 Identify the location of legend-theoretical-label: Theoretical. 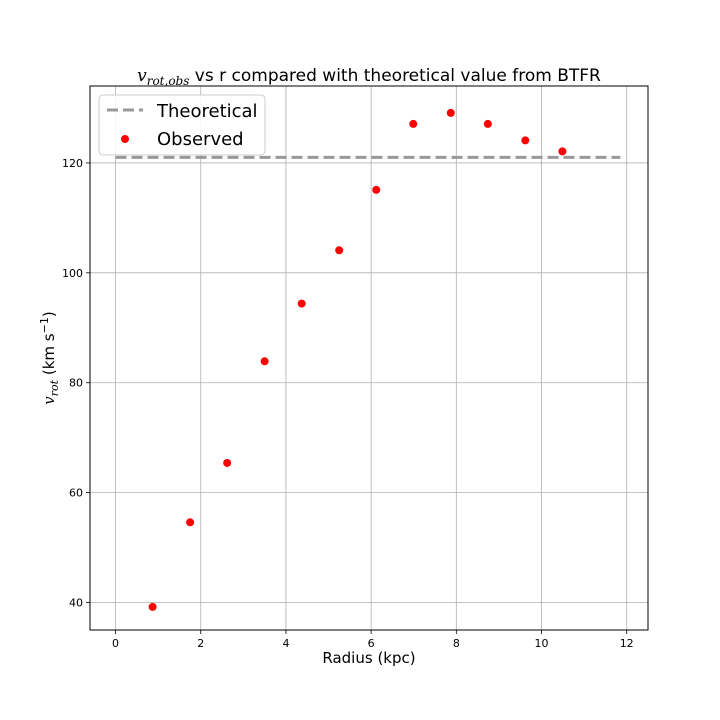
(207, 111).